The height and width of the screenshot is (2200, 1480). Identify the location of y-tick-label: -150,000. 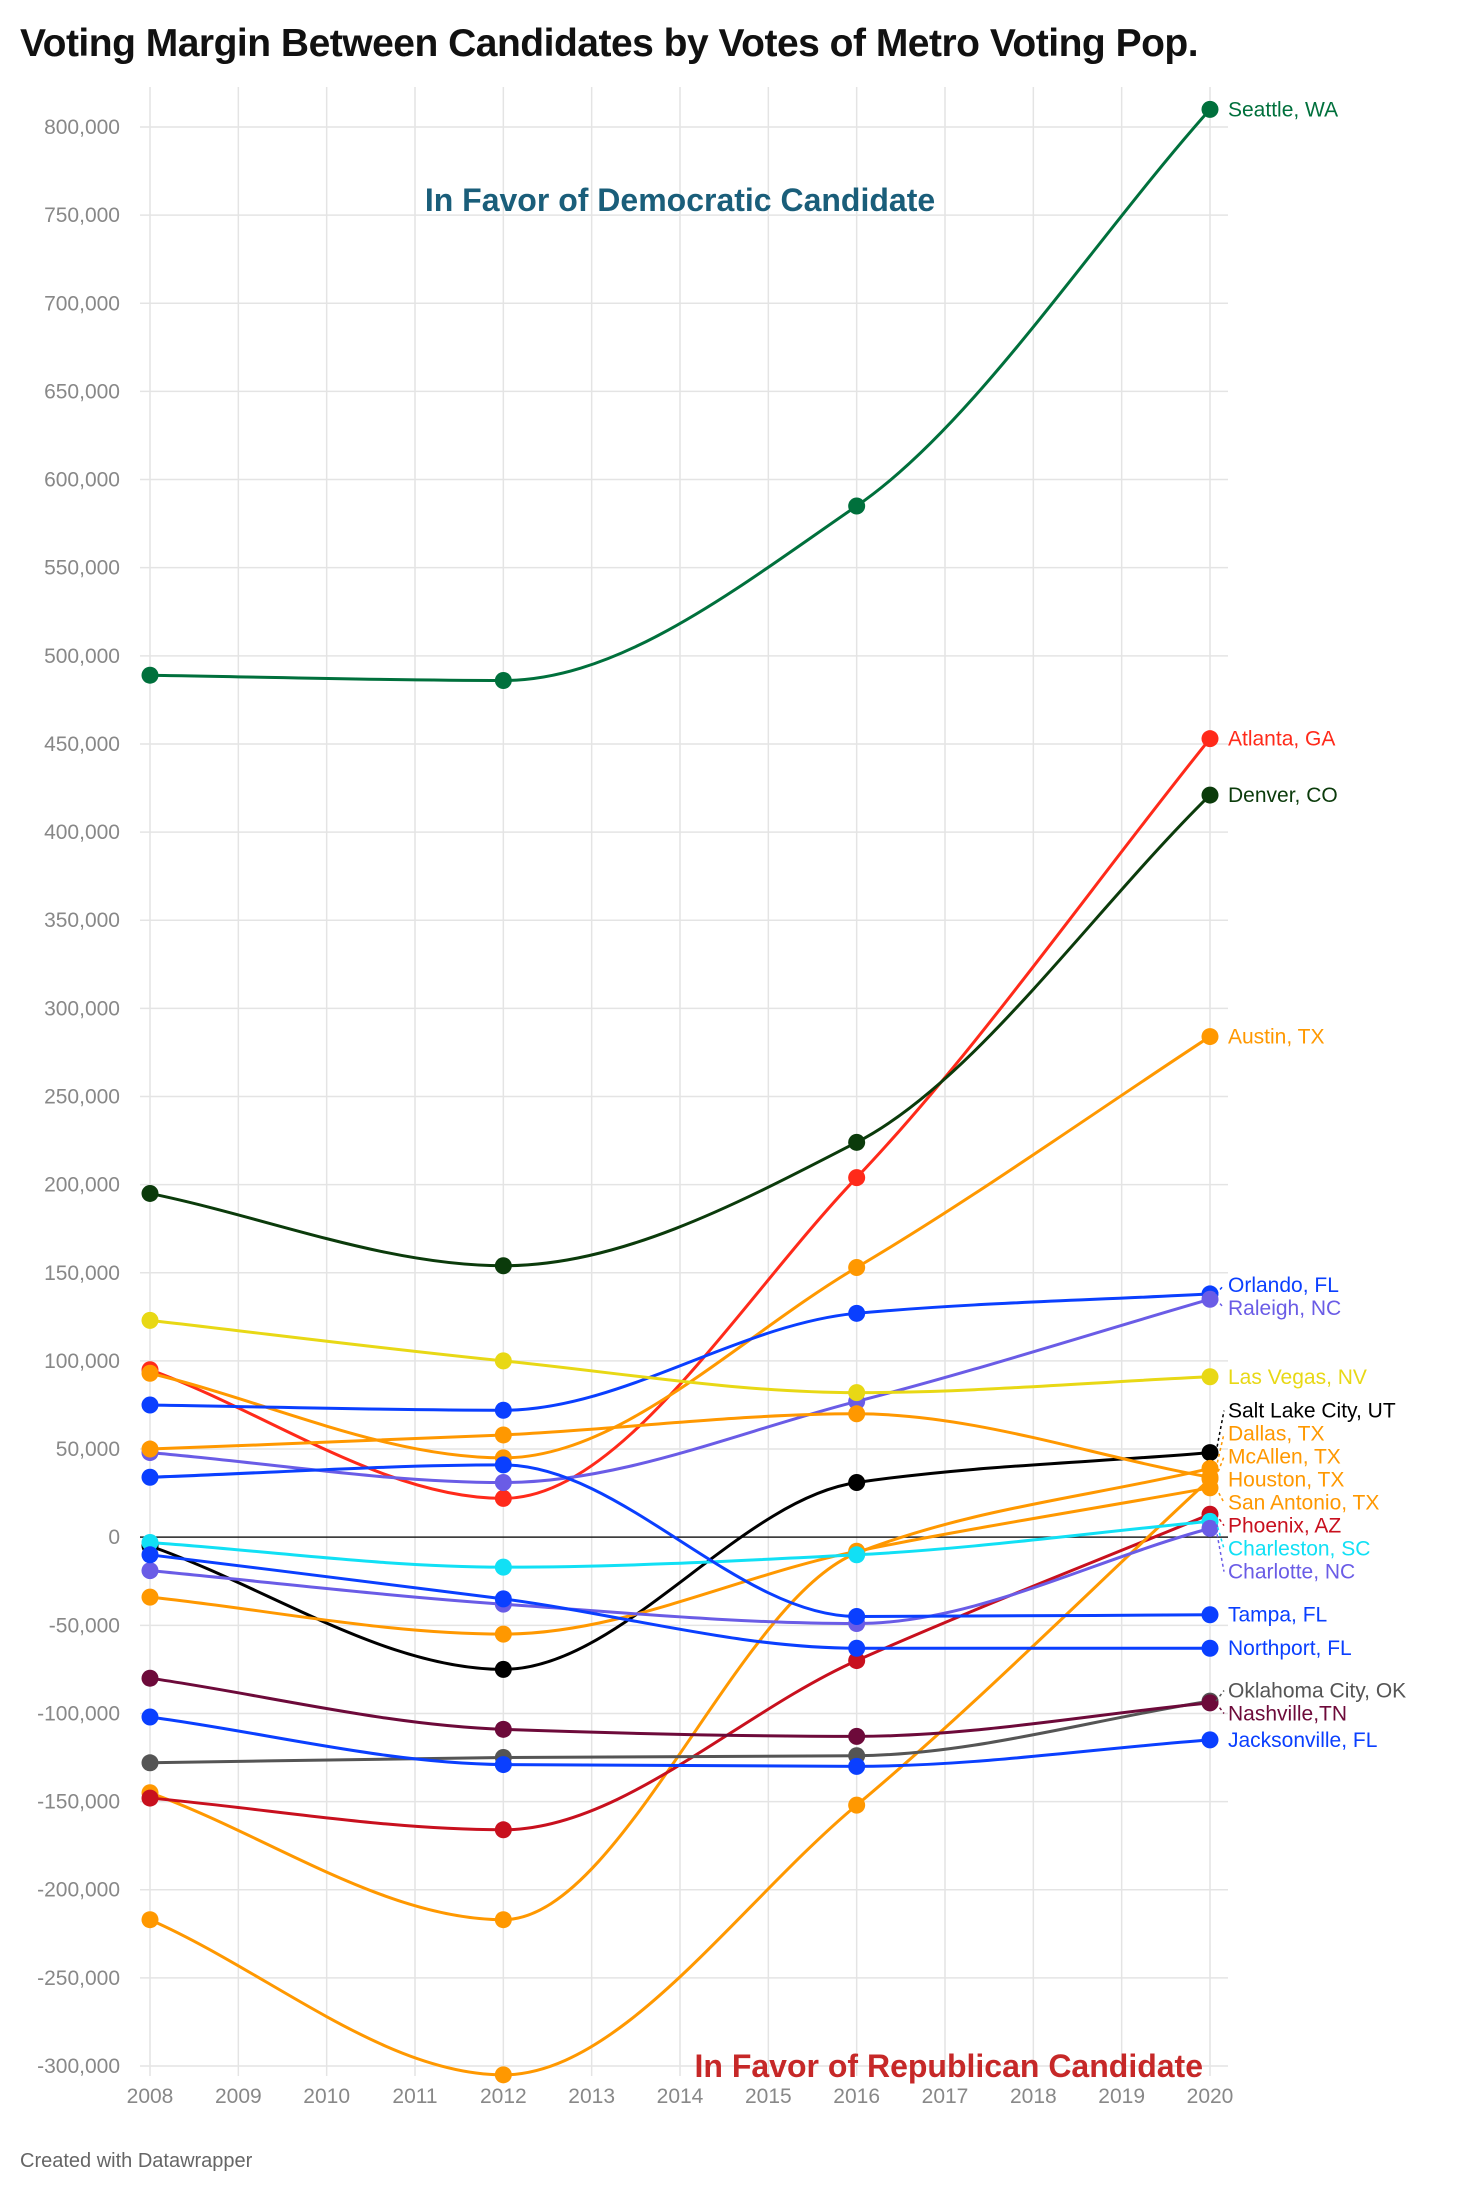
(78, 1802).